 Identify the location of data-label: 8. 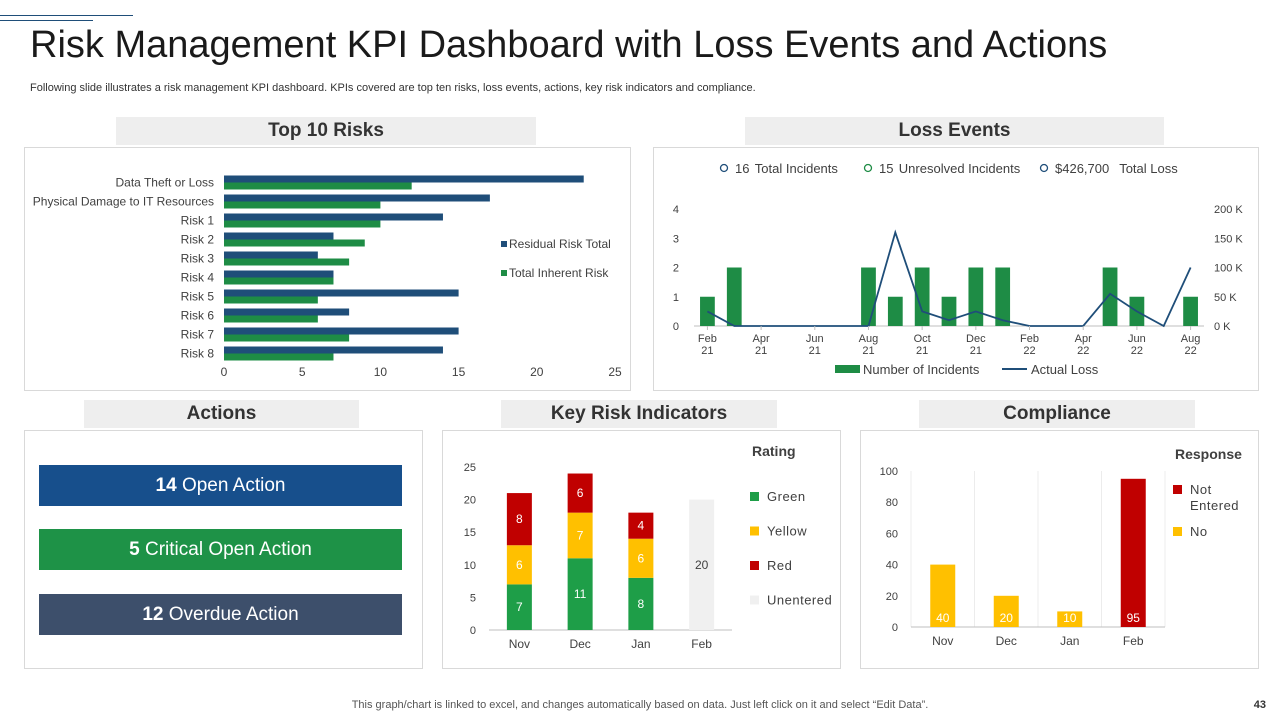
(641, 604).